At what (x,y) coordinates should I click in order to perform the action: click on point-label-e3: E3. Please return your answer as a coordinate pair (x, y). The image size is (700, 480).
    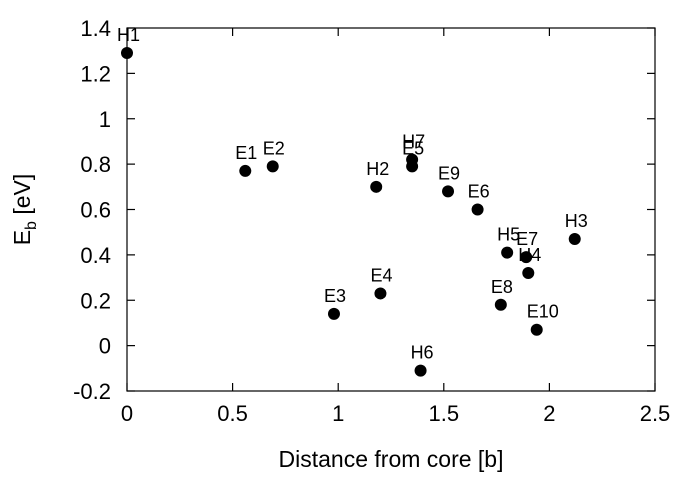
    Looking at the image, I should click on (335, 296).